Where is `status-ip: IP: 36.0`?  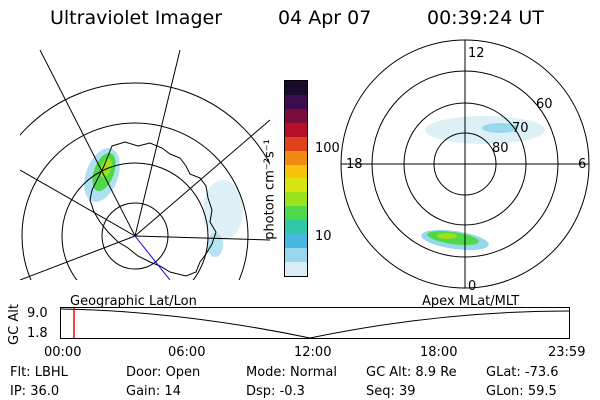
status-ip: IP: 36.0 is located at coordinates (35, 391).